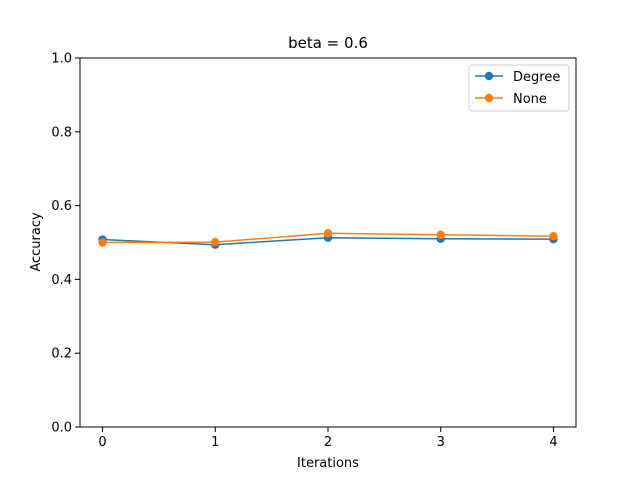 Image resolution: width=640 pixels, height=480 pixels. I want to click on y-tick-label: 0.4, so click(61, 280).